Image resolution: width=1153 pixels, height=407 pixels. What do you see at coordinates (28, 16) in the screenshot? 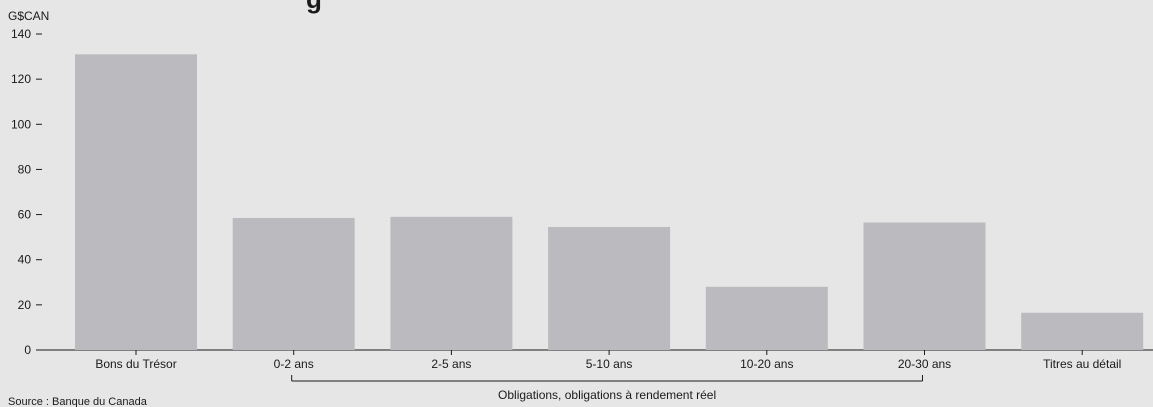
I see `y-axis-unit-label: G$CAN` at bounding box center [28, 16].